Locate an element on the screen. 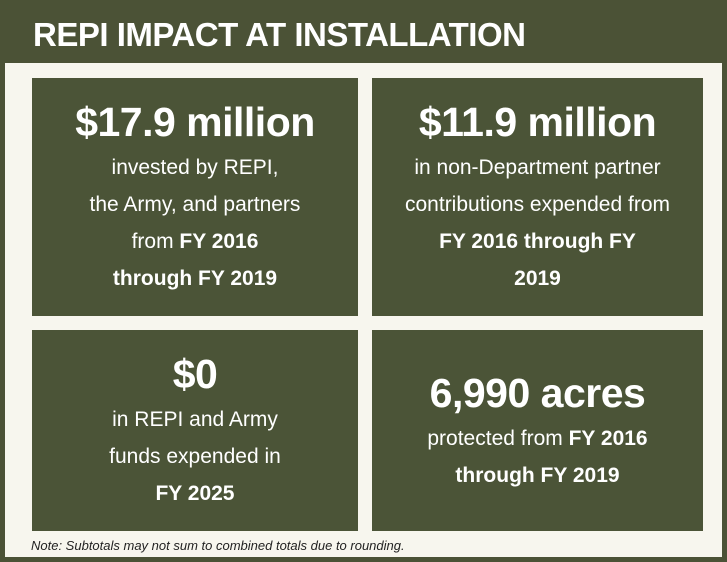 Image resolution: width=727 pixels, height=562 pixels. headline: $11.9 million is located at coordinates (537, 122).